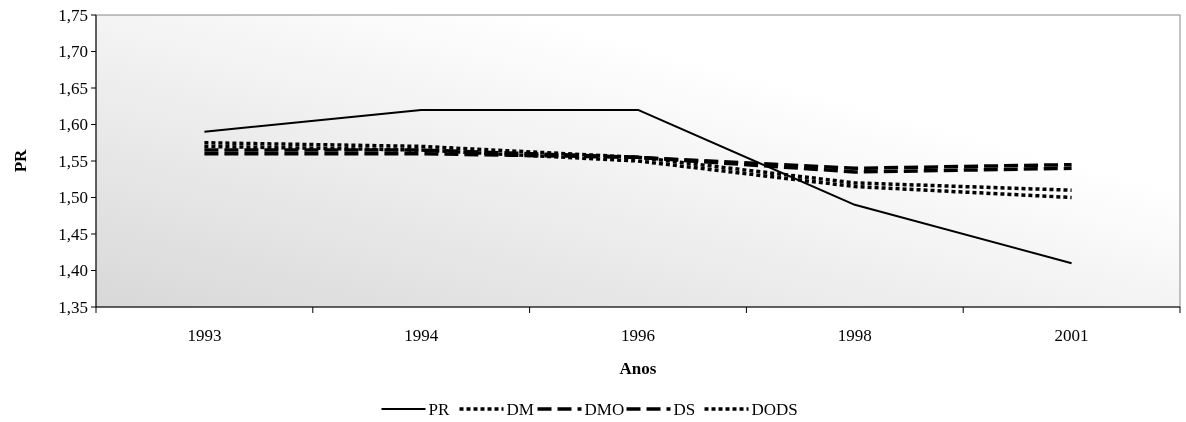 The image size is (1186, 422). What do you see at coordinates (439, 409) in the screenshot?
I see `legend-label: PR` at bounding box center [439, 409].